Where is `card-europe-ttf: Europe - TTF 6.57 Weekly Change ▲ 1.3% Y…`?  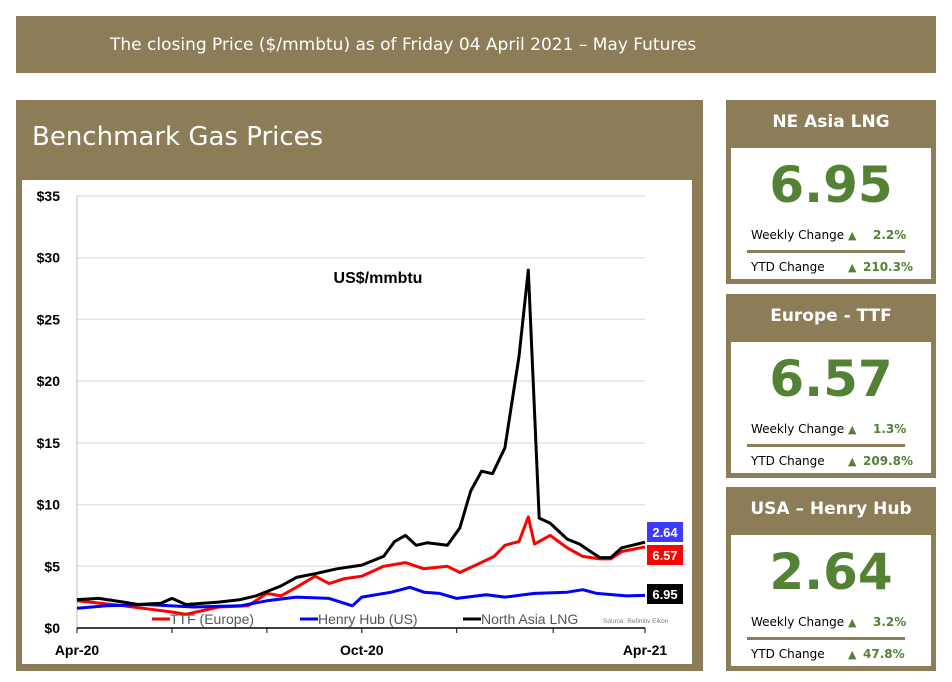
card-europe-ttf: Europe - TTF 6.57 Weekly Change ▲ 1.3% Y… is located at coordinates (831, 386).